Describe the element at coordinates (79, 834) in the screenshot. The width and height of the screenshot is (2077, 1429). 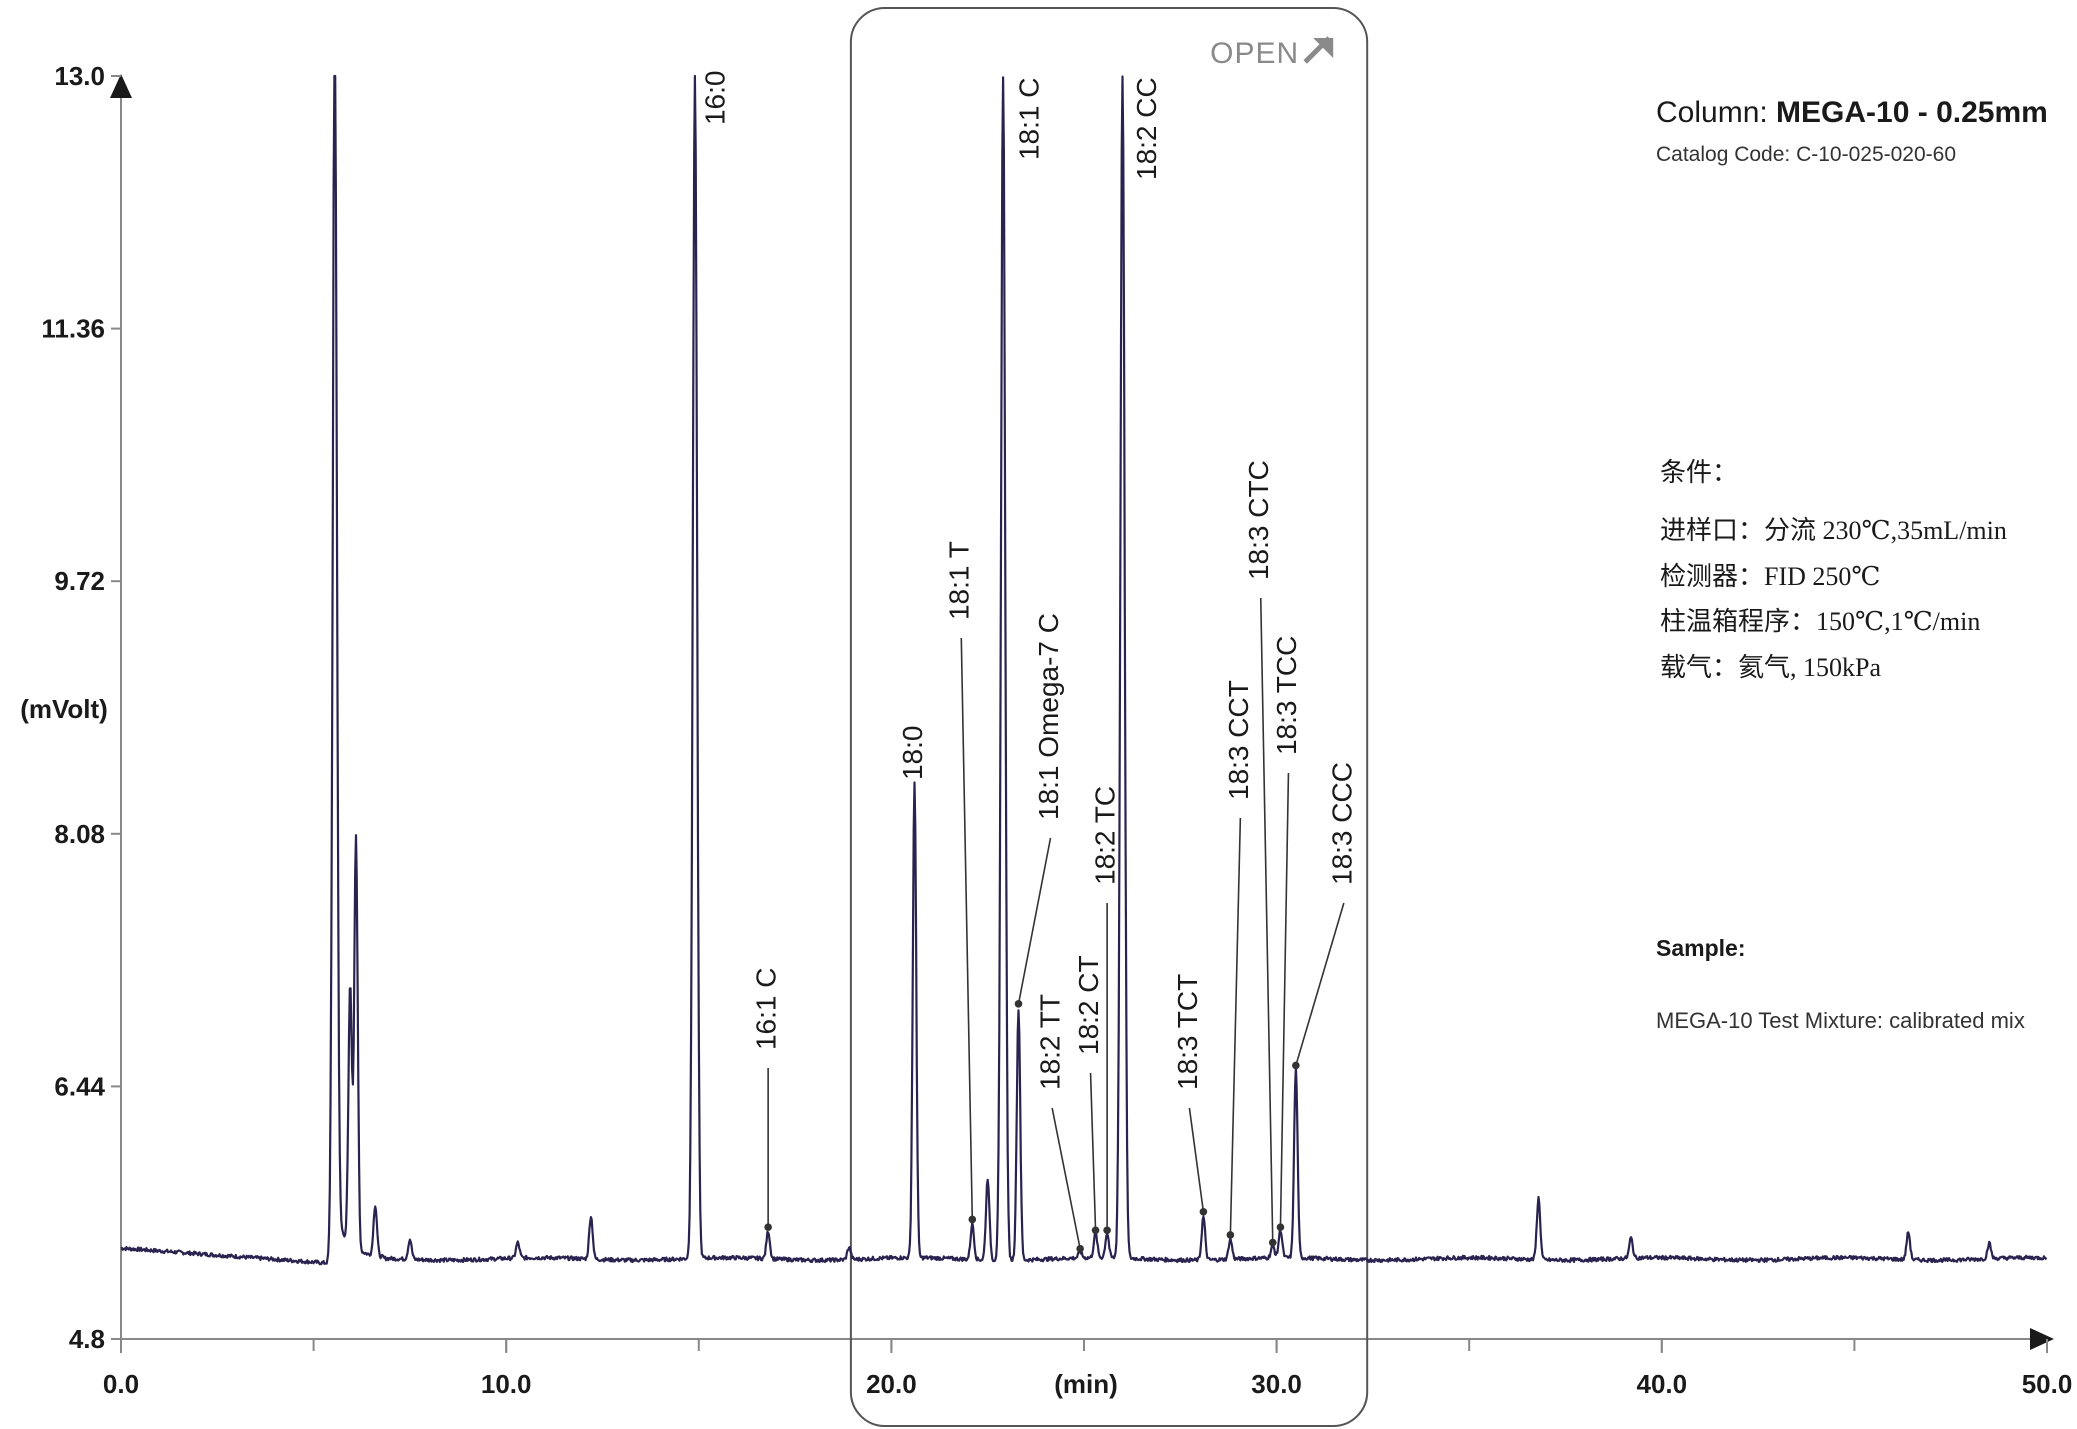
I see `y-tick-label: 8.08` at that location.